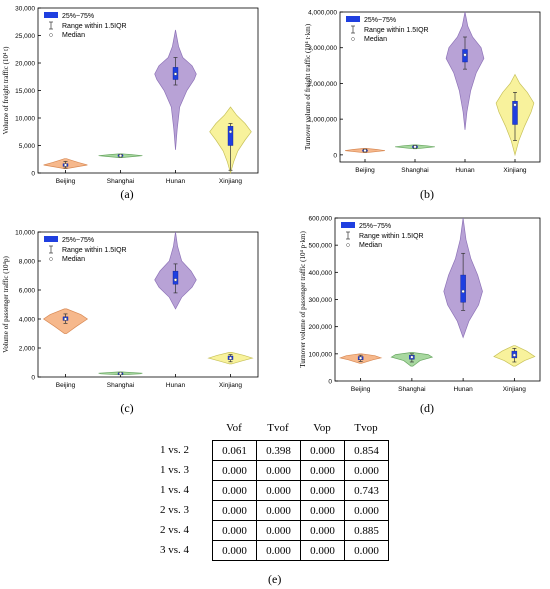  I want to click on table-row-label: 1 vs. 2, so click(175, 450).